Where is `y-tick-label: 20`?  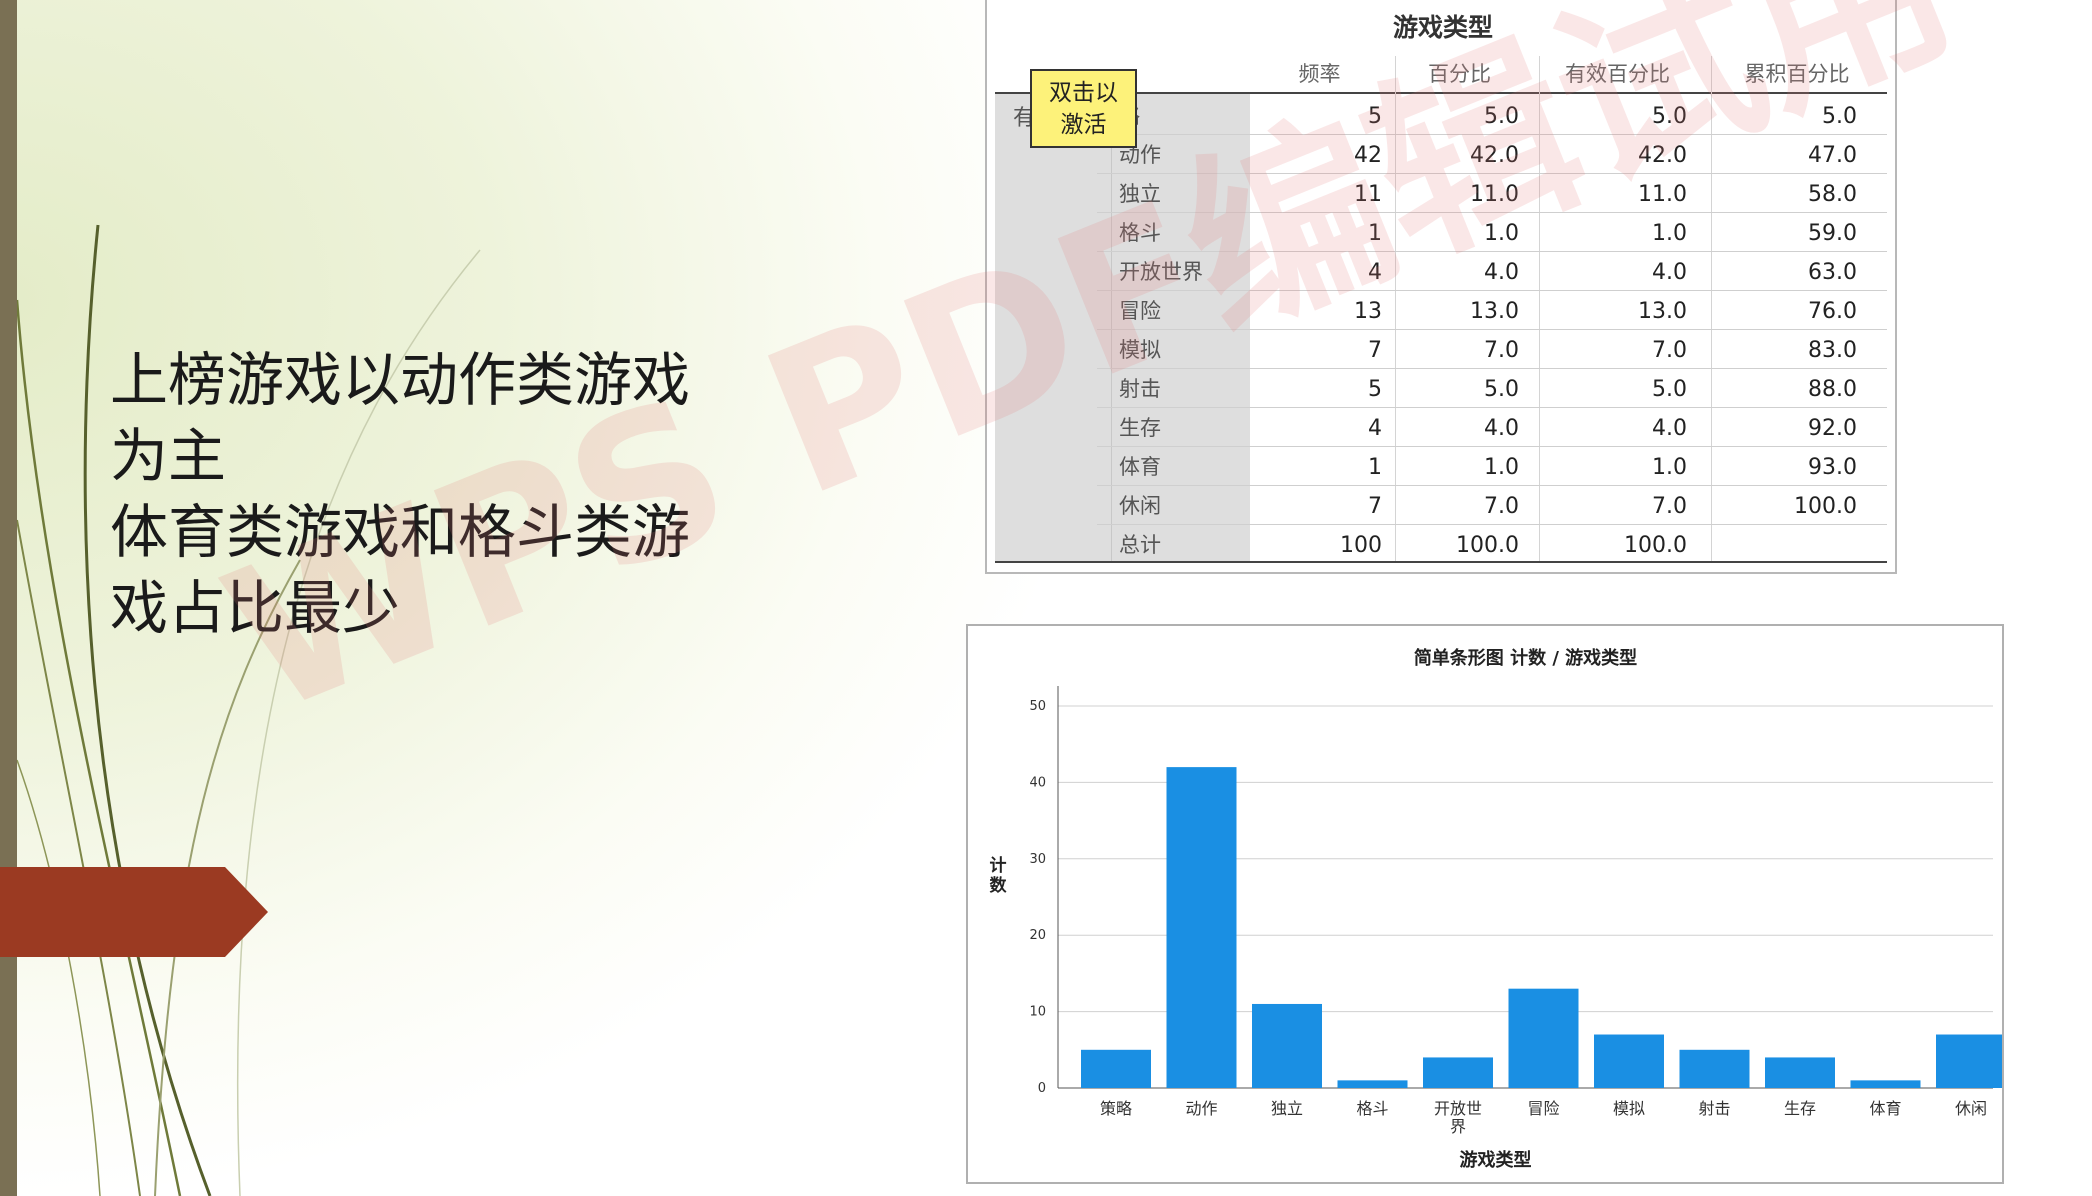 y-tick-label: 20 is located at coordinates (1037, 935).